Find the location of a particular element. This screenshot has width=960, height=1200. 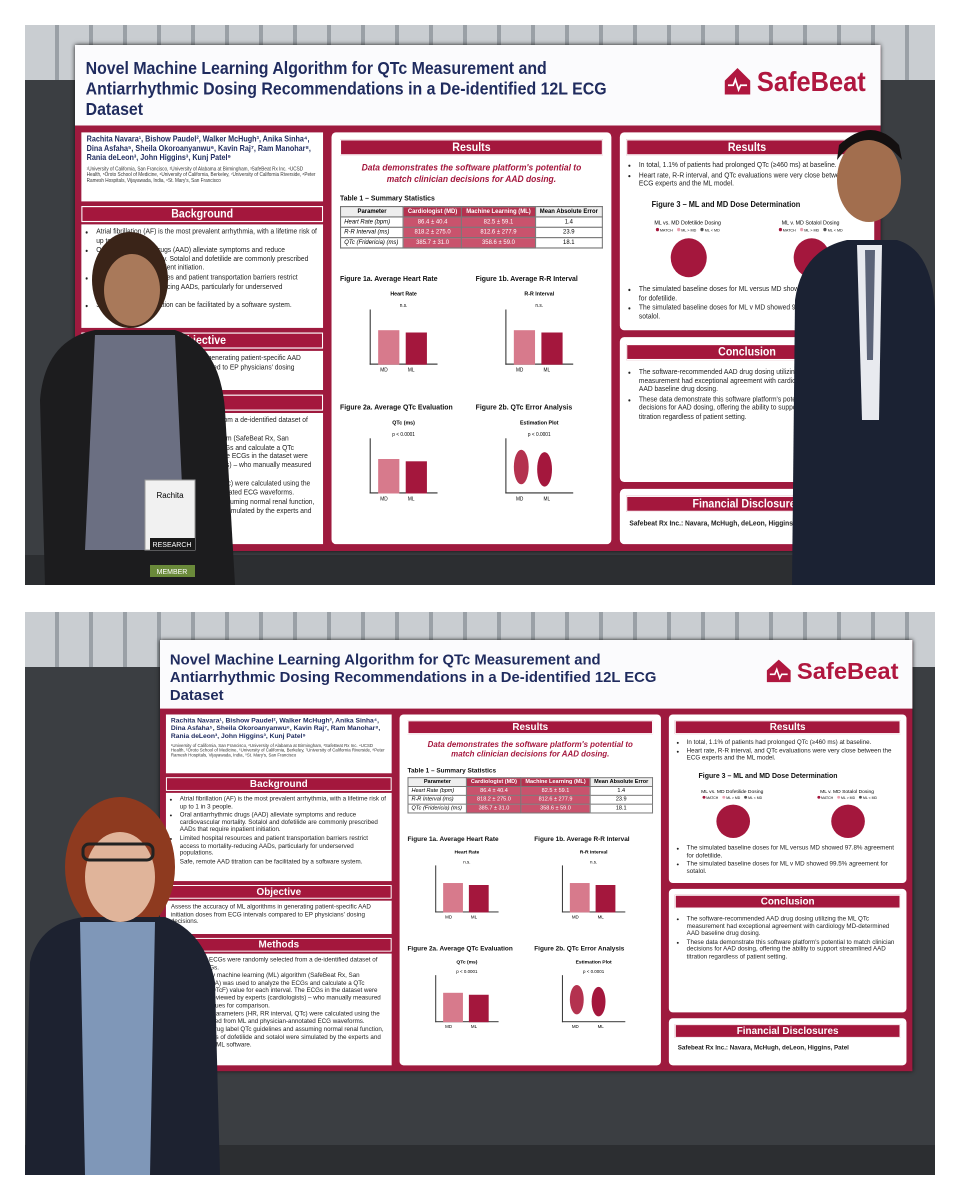

figure-title: Figure 1a. Average Heart Rate is located at coordinates (453, 839).